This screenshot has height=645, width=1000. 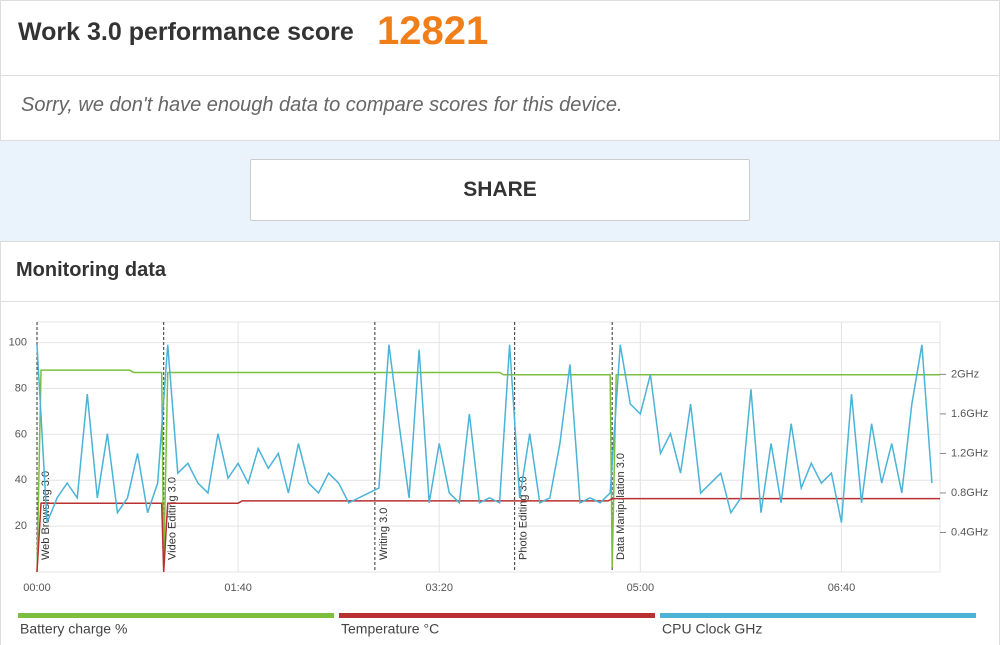 What do you see at coordinates (439, 588) in the screenshot?
I see `x-tick-label: 03:20` at bounding box center [439, 588].